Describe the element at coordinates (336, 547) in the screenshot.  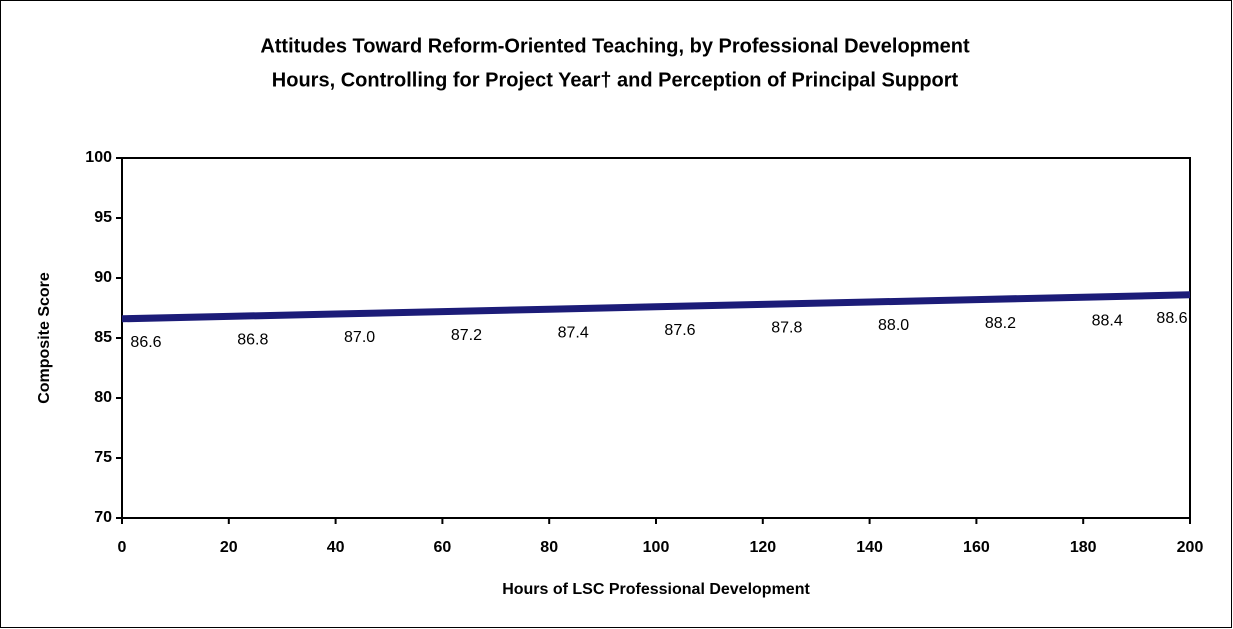
I see `x-tick-label: 40` at that location.